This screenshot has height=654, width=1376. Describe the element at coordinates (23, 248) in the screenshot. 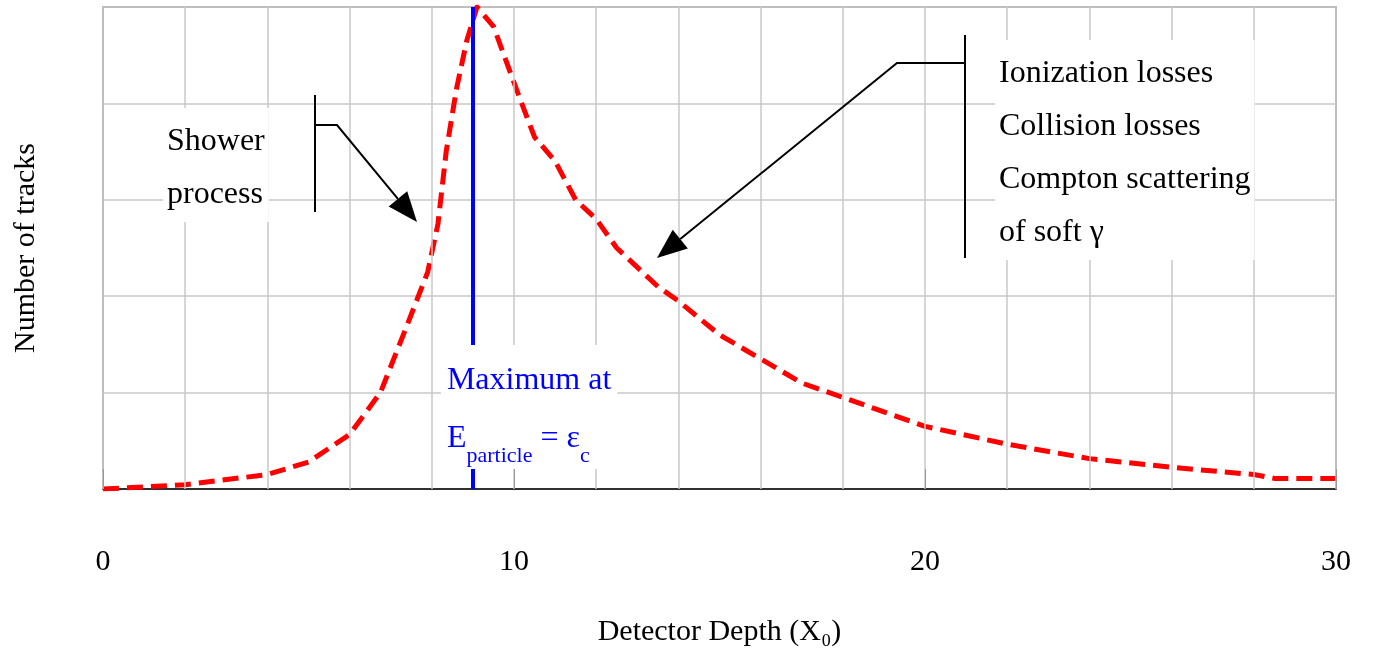

I see `y-axis-title: Number of tracks` at that location.